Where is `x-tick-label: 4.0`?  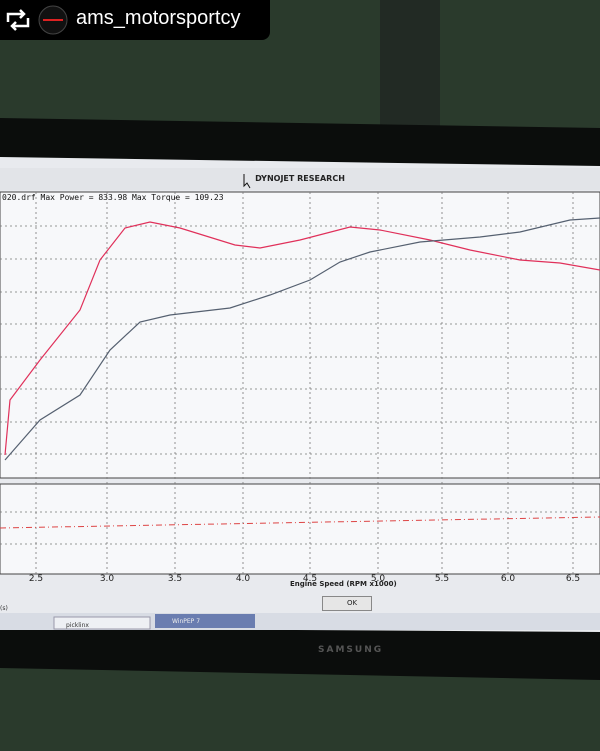
x-tick-label: 4.0 is located at coordinates (243, 579).